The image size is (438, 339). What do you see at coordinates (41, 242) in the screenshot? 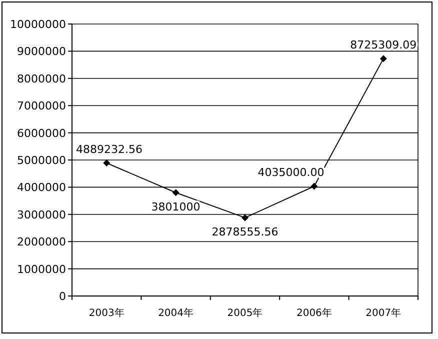
I see `y-tick-label: 2000000` at bounding box center [41, 242].